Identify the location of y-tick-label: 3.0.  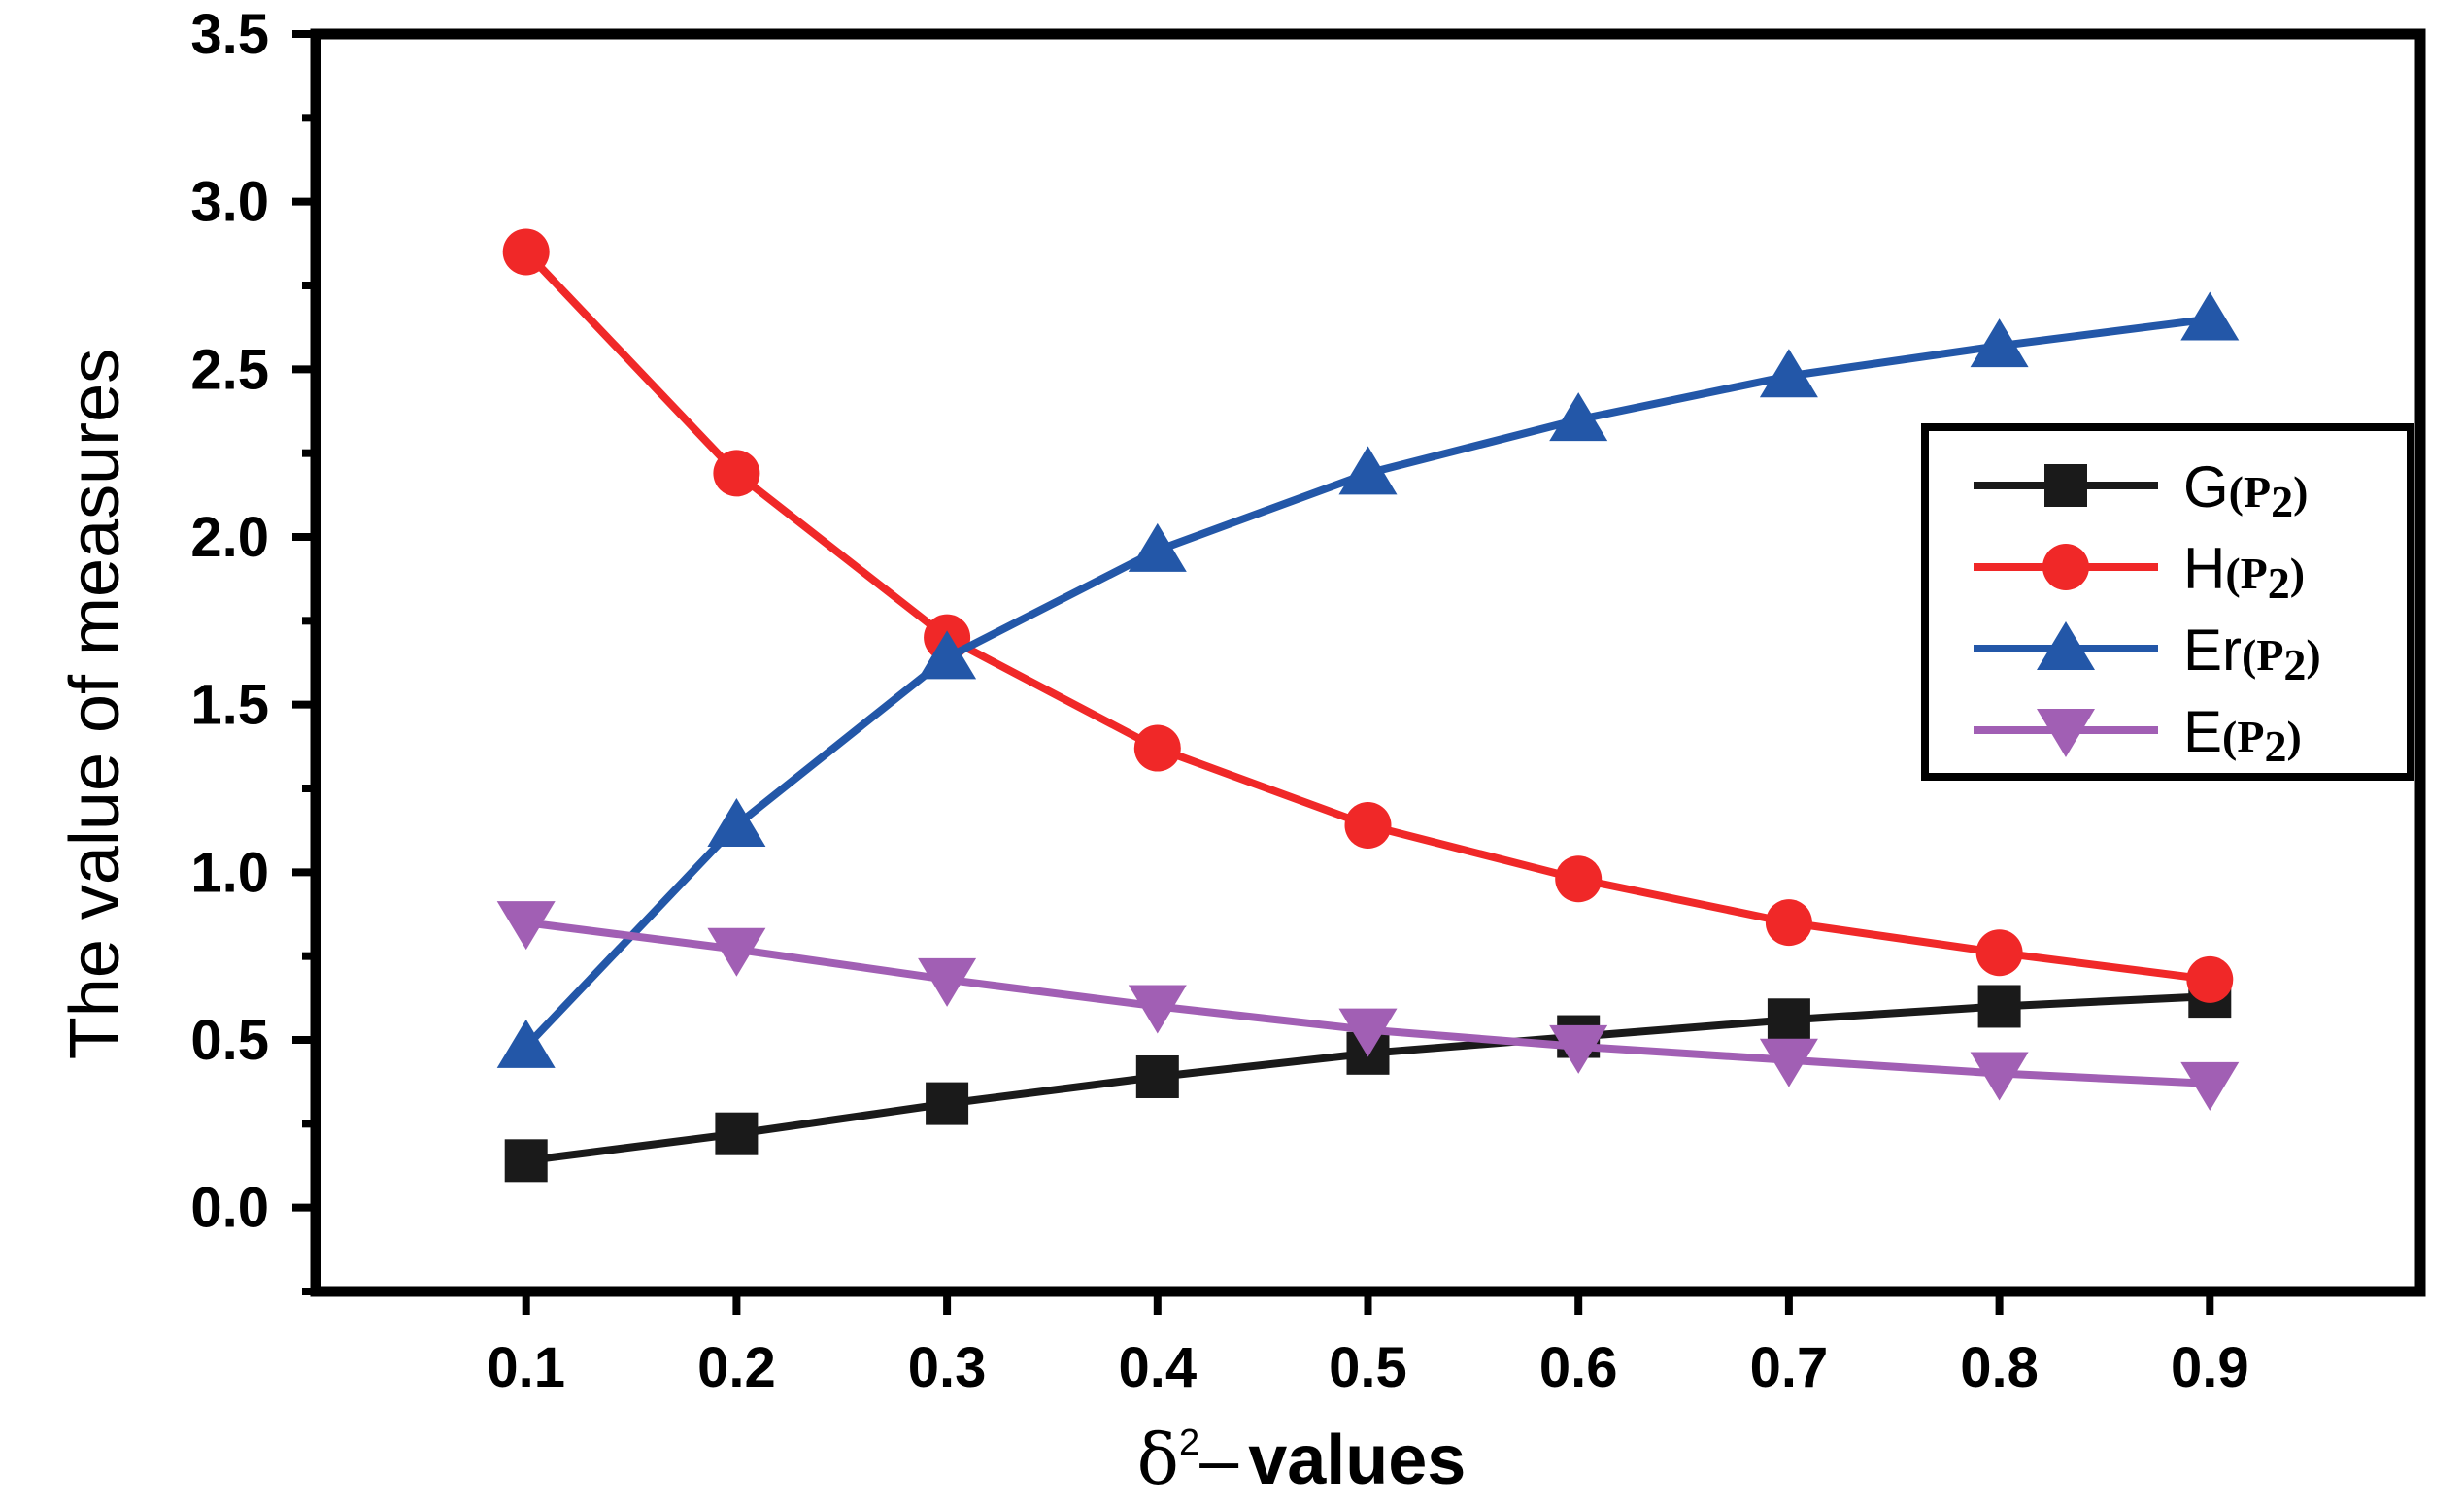
(229, 202).